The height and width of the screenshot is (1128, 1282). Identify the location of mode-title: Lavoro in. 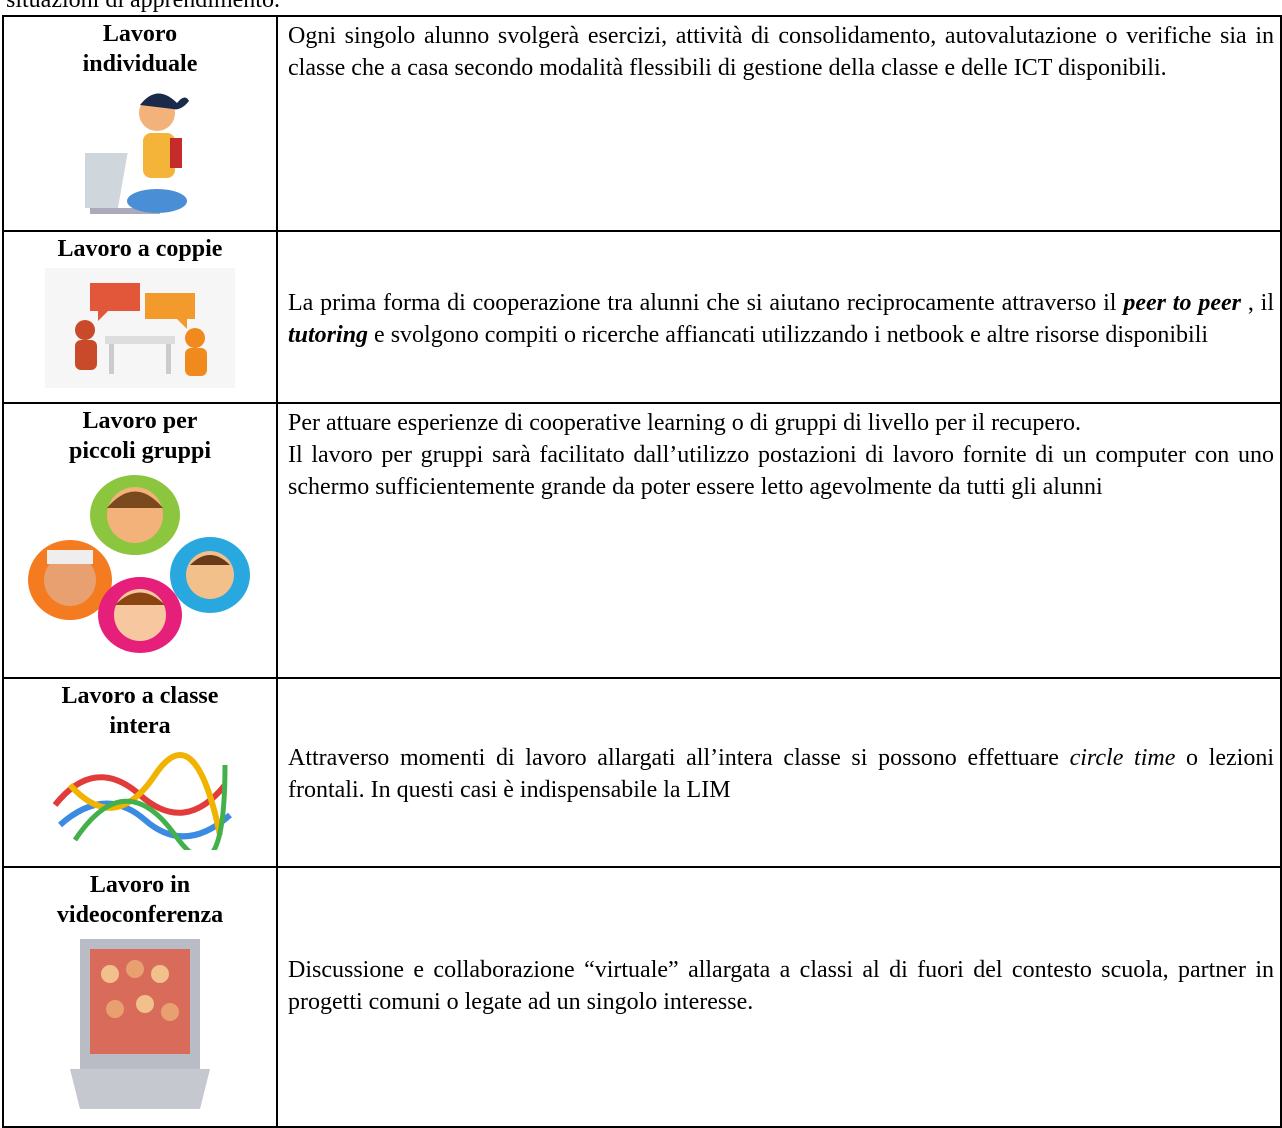
(140, 885).